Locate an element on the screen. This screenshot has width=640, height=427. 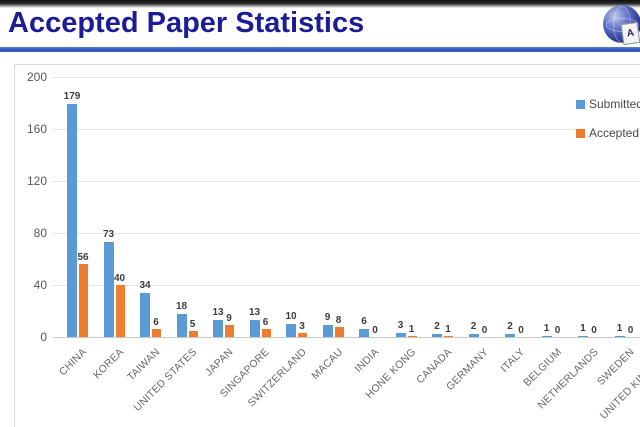
submitted-value-label: 6 is located at coordinates (364, 322).